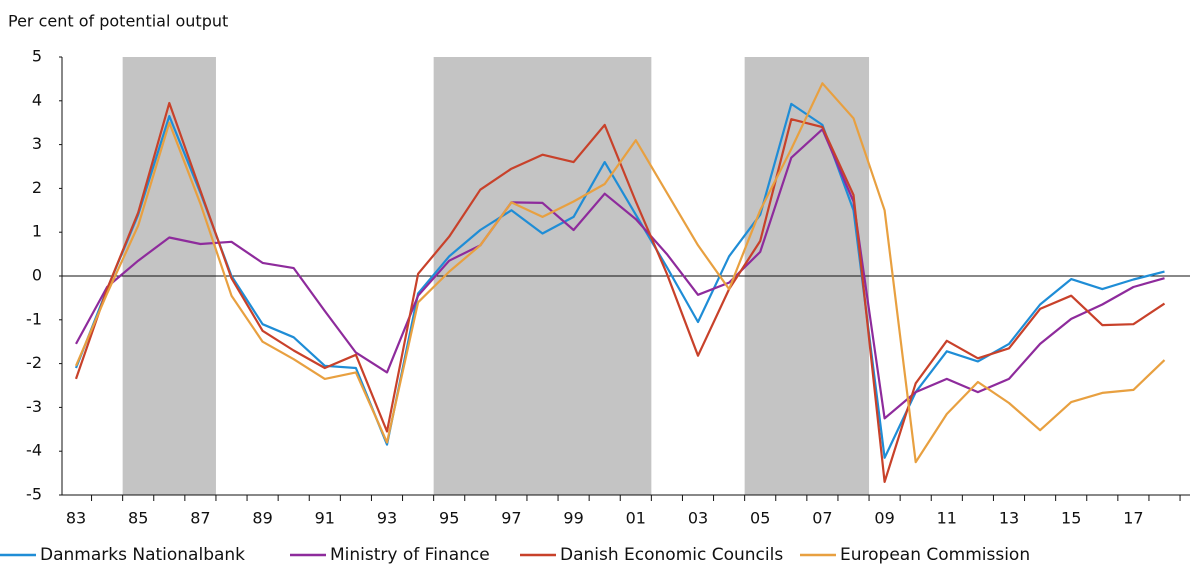 The width and height of the screenshot is (1198, 571). Describe the element at coordinates (449, 518) in the screenshot. I see `x-tick-label: 95` at that location.